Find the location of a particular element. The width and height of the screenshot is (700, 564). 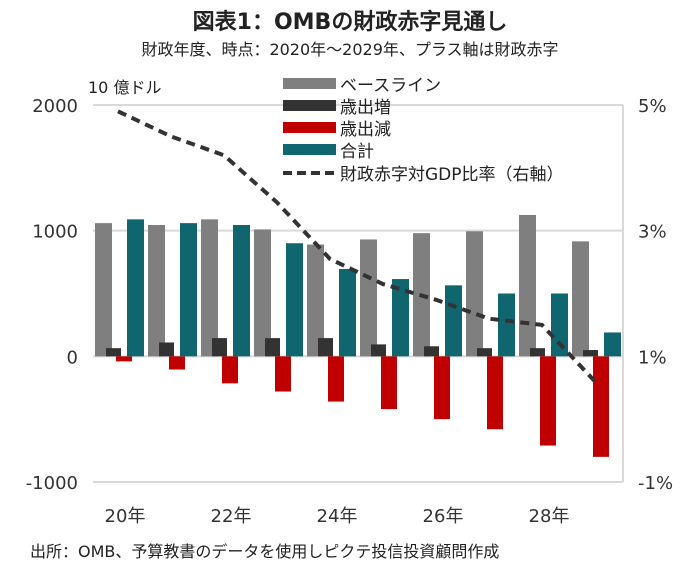

bar-2021-s0 is located at coordinates (156, 291).